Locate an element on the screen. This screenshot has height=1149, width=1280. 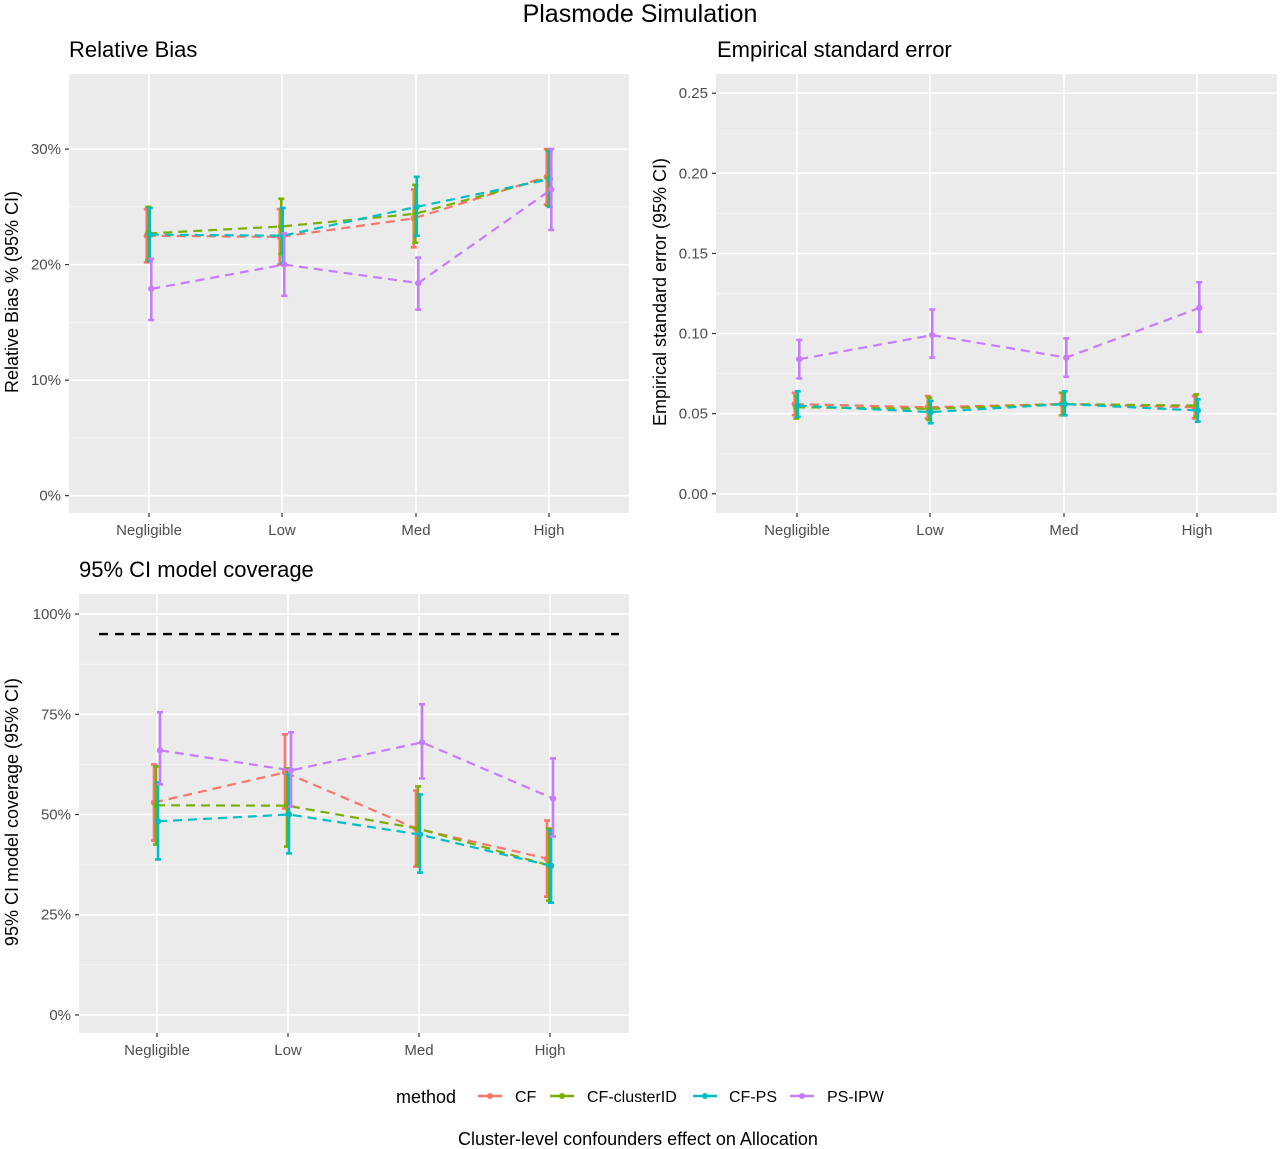
legend-label-ps-ipw: PS-IPW is located at coordinates (856, 1097).